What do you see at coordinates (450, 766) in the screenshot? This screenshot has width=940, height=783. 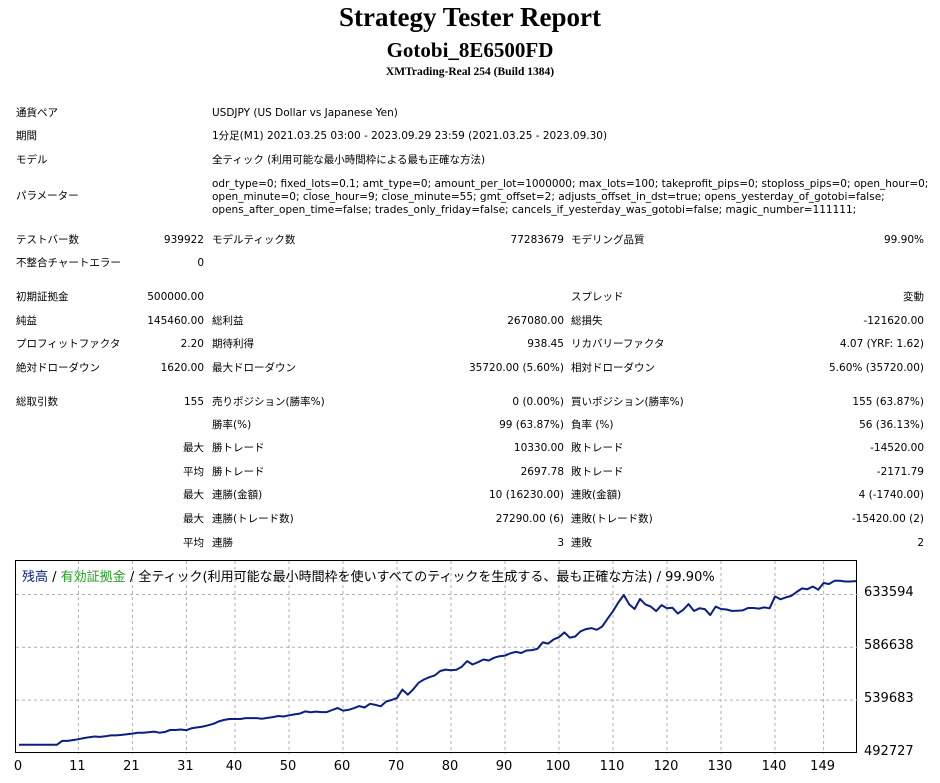 I see `x-tick-label: 80` at bounding box center [450, 766].